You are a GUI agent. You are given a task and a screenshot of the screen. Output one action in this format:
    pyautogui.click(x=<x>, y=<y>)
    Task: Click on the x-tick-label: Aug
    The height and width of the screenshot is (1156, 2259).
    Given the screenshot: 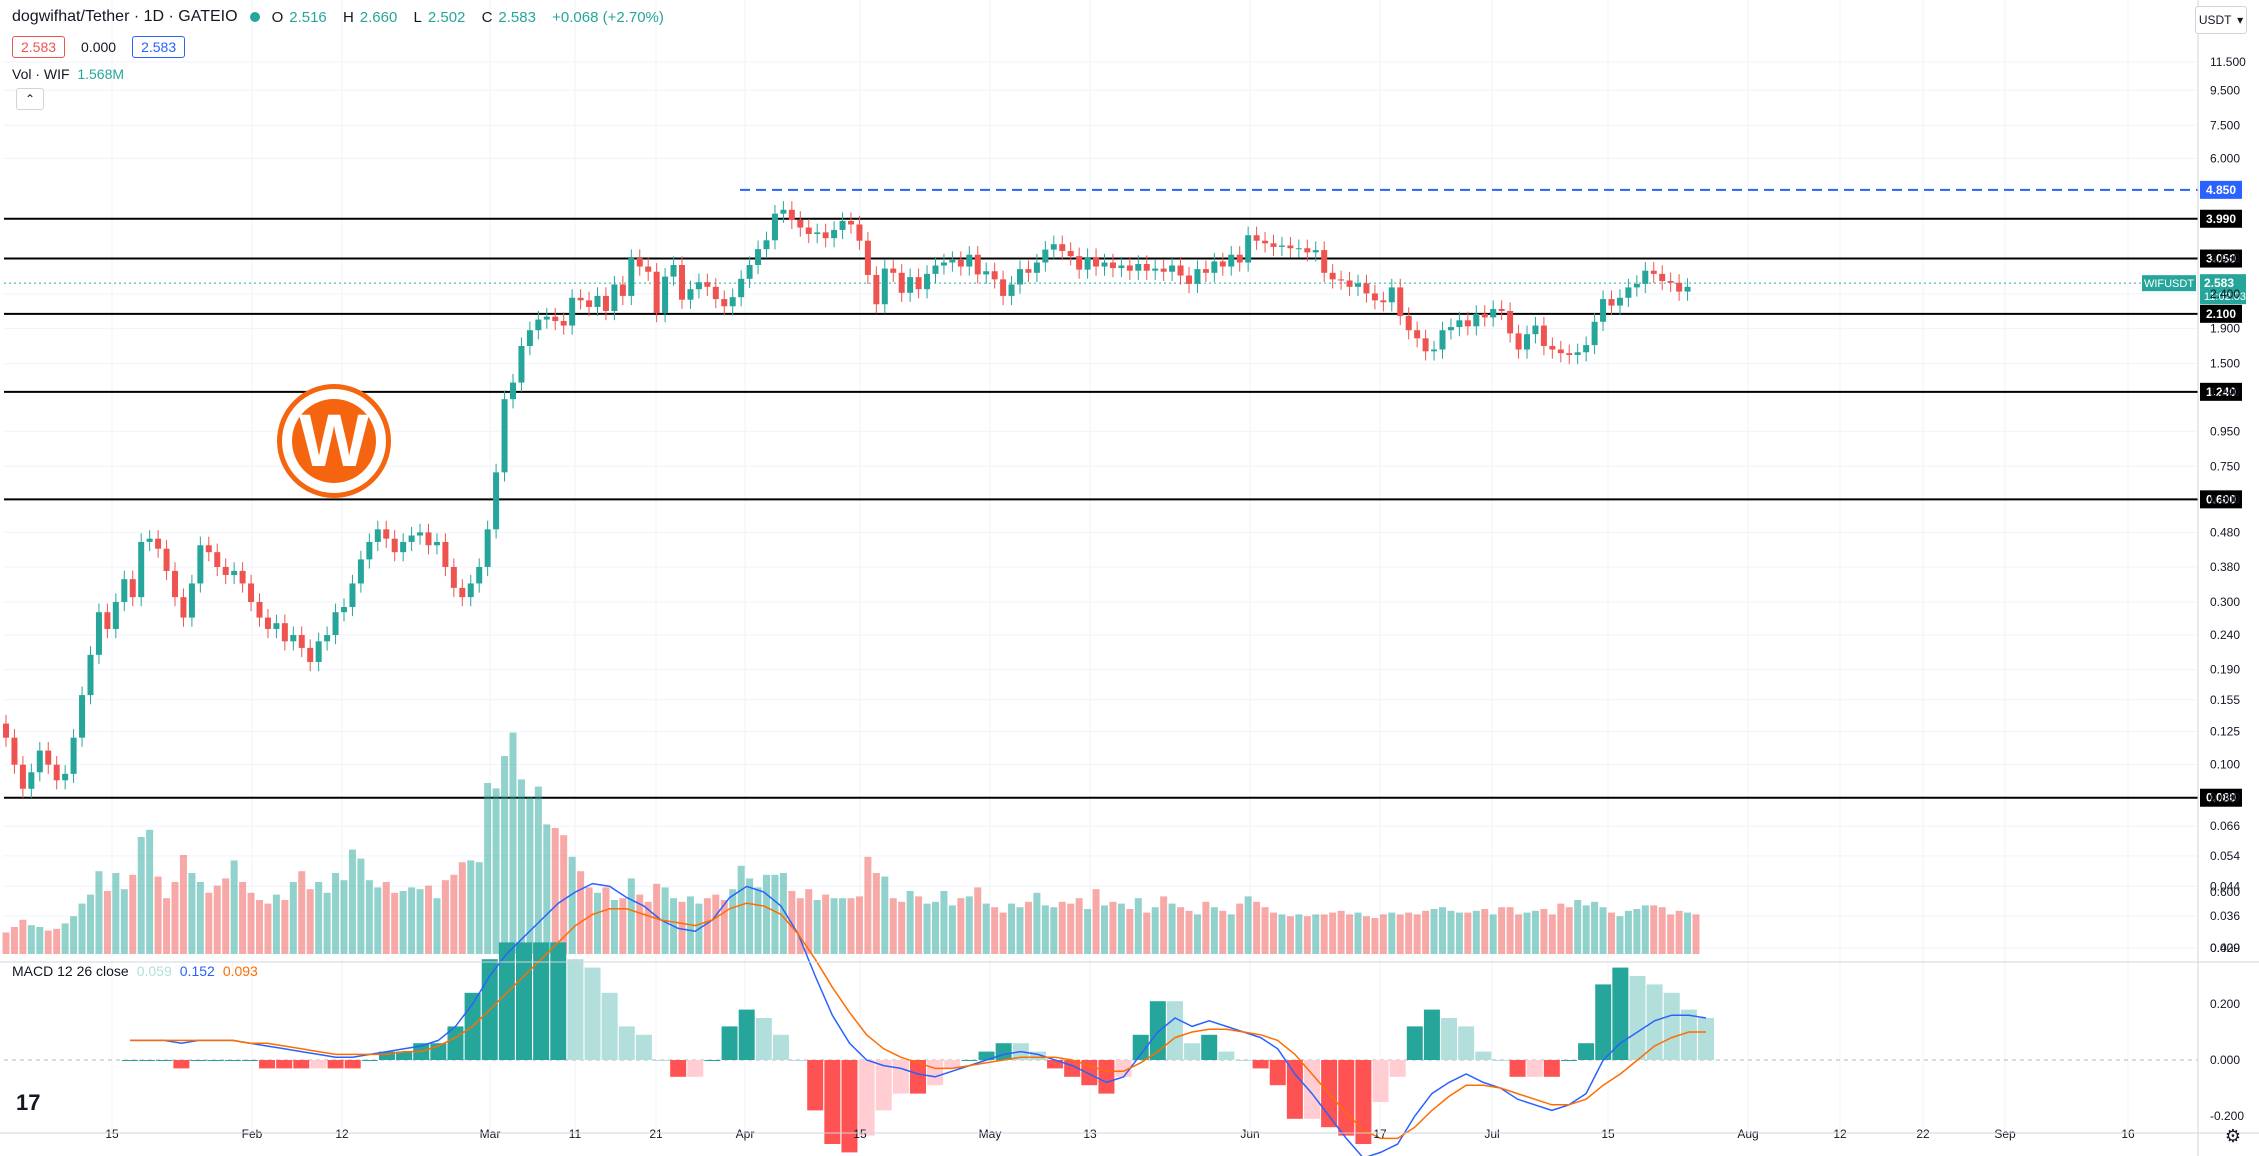 What is the action you would take?
    pyautogui.click(x=1747, y=1134)
    